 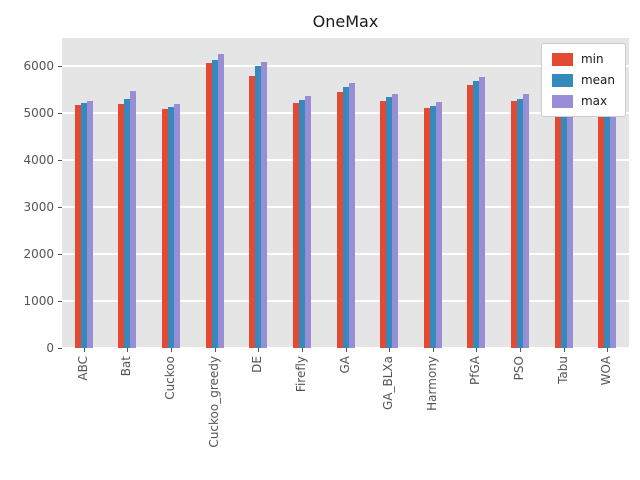 What do you see at coordinates (344, 365) in the screenshot?
I see `x-tick-label: GA` at bounding box center [344, 365].